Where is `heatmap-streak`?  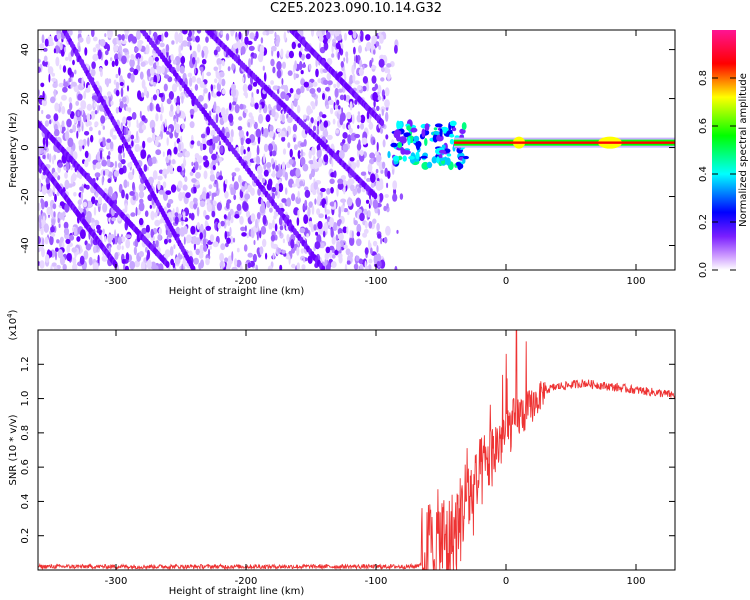
heatmap-streak is located at coordinates (193, 267).